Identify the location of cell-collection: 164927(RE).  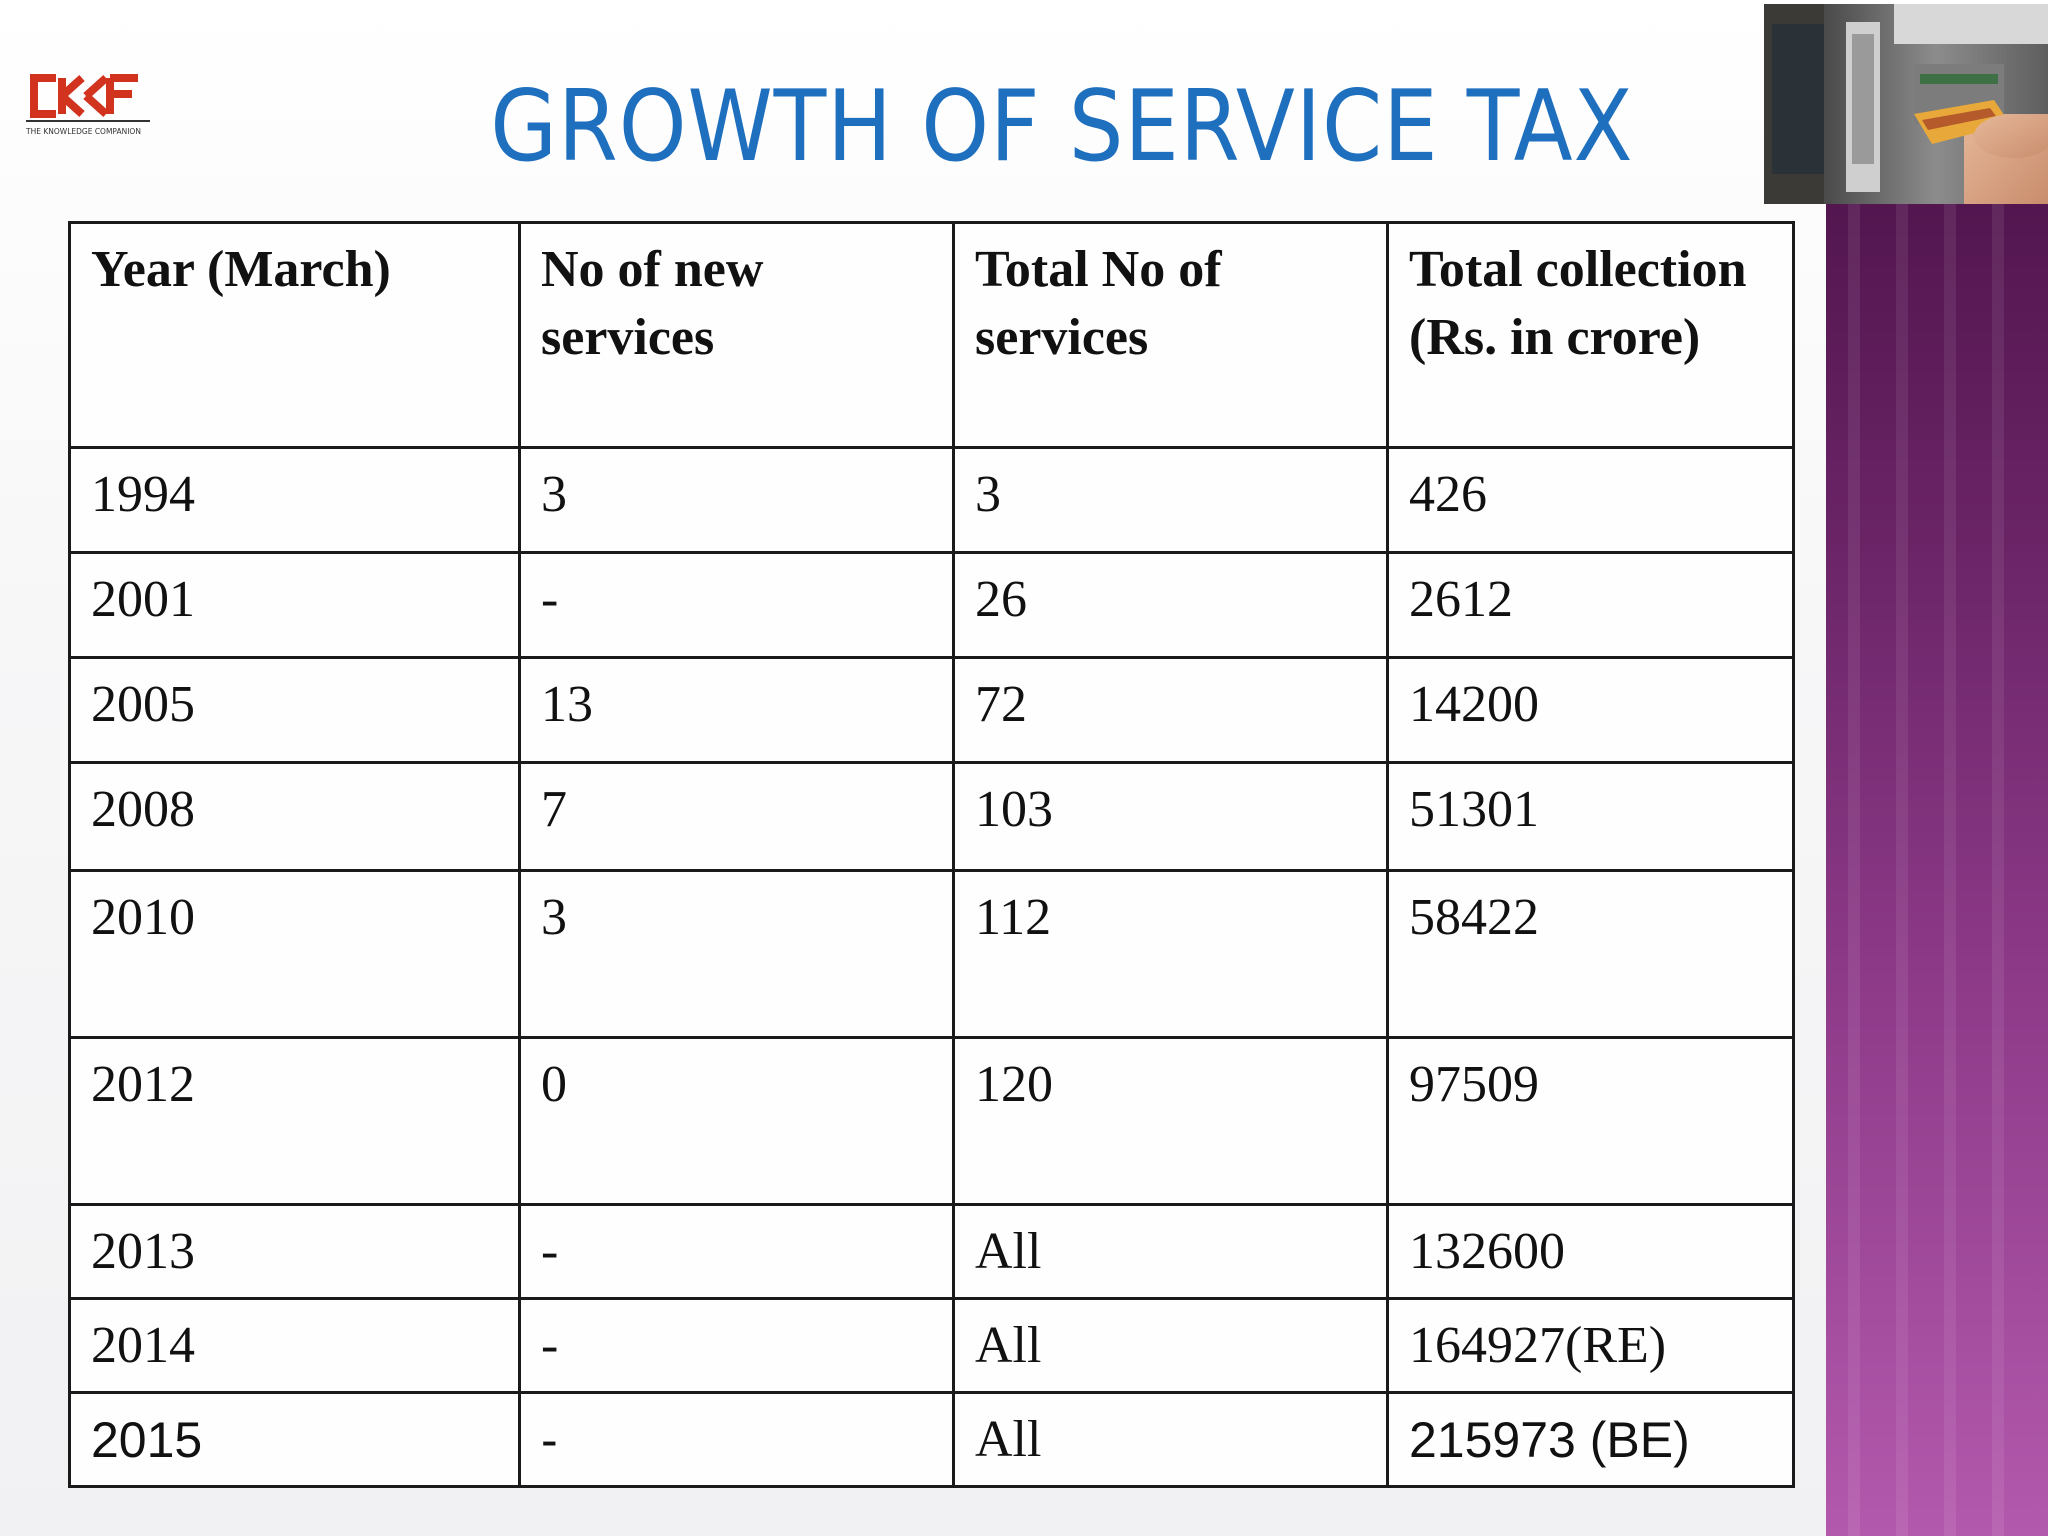
(1590, 1345).